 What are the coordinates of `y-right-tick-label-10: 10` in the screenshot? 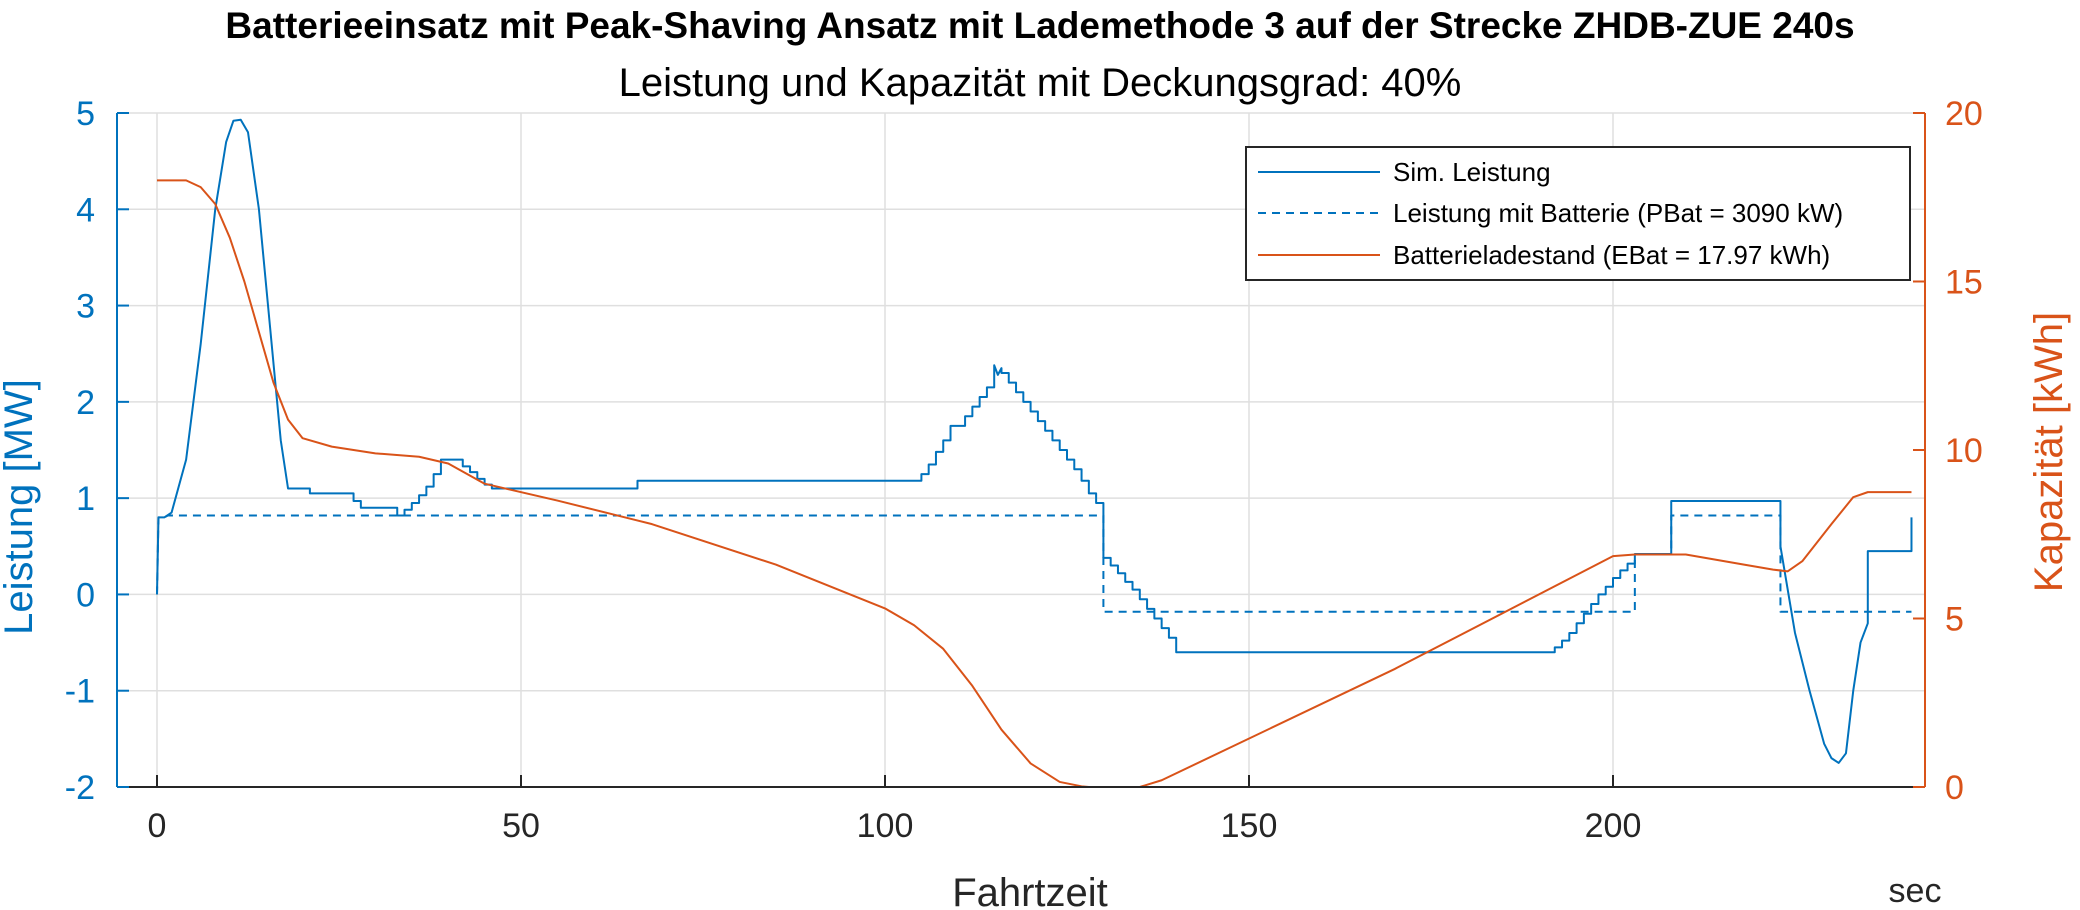 It's located at (1964, 451).